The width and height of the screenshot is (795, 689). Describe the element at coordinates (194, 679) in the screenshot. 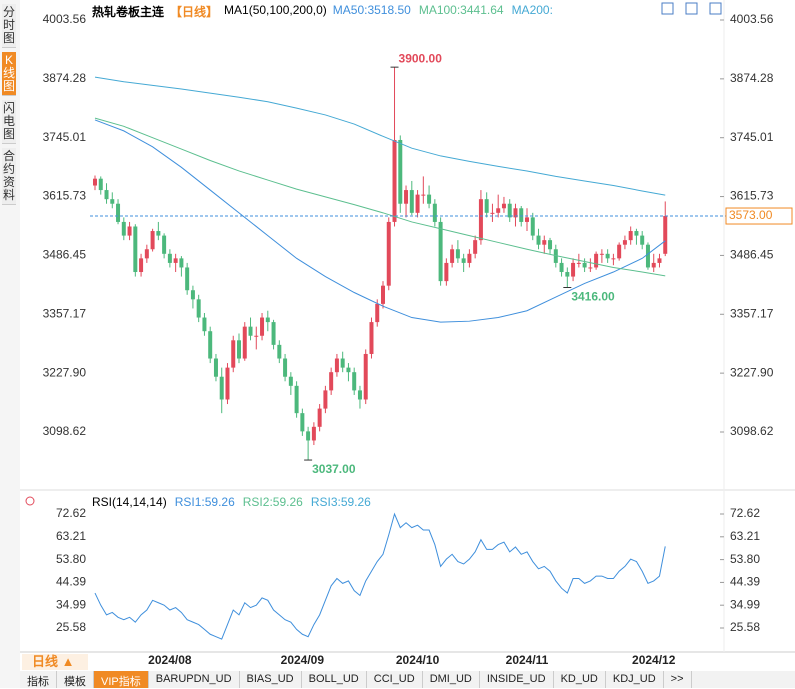

I see `tab: BARUPDN_UD` at that location.